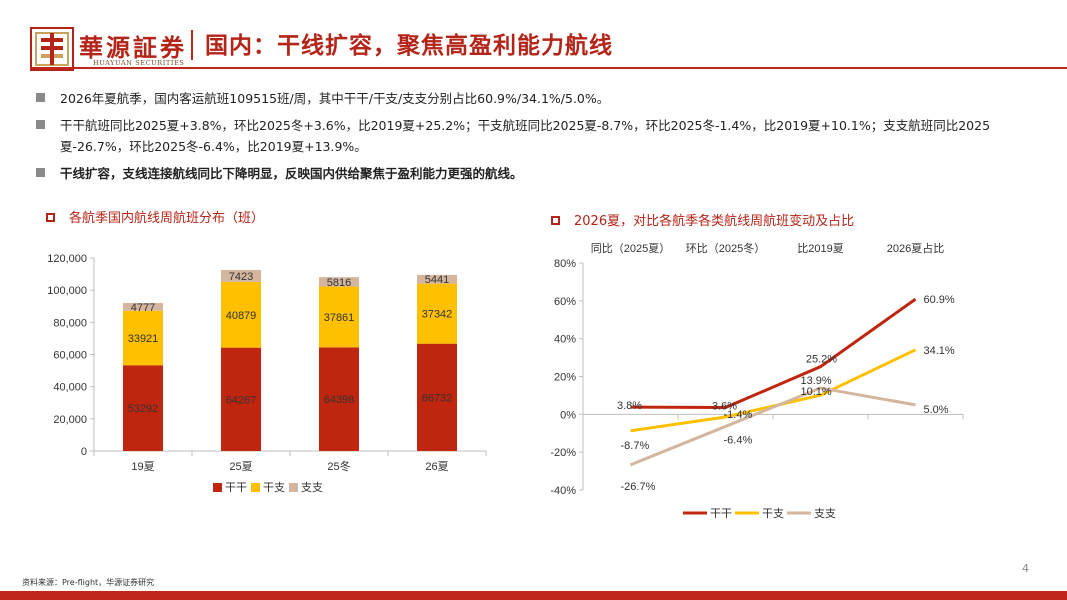  I want to click on y-tick-label: 40,000, so click(70, 388).